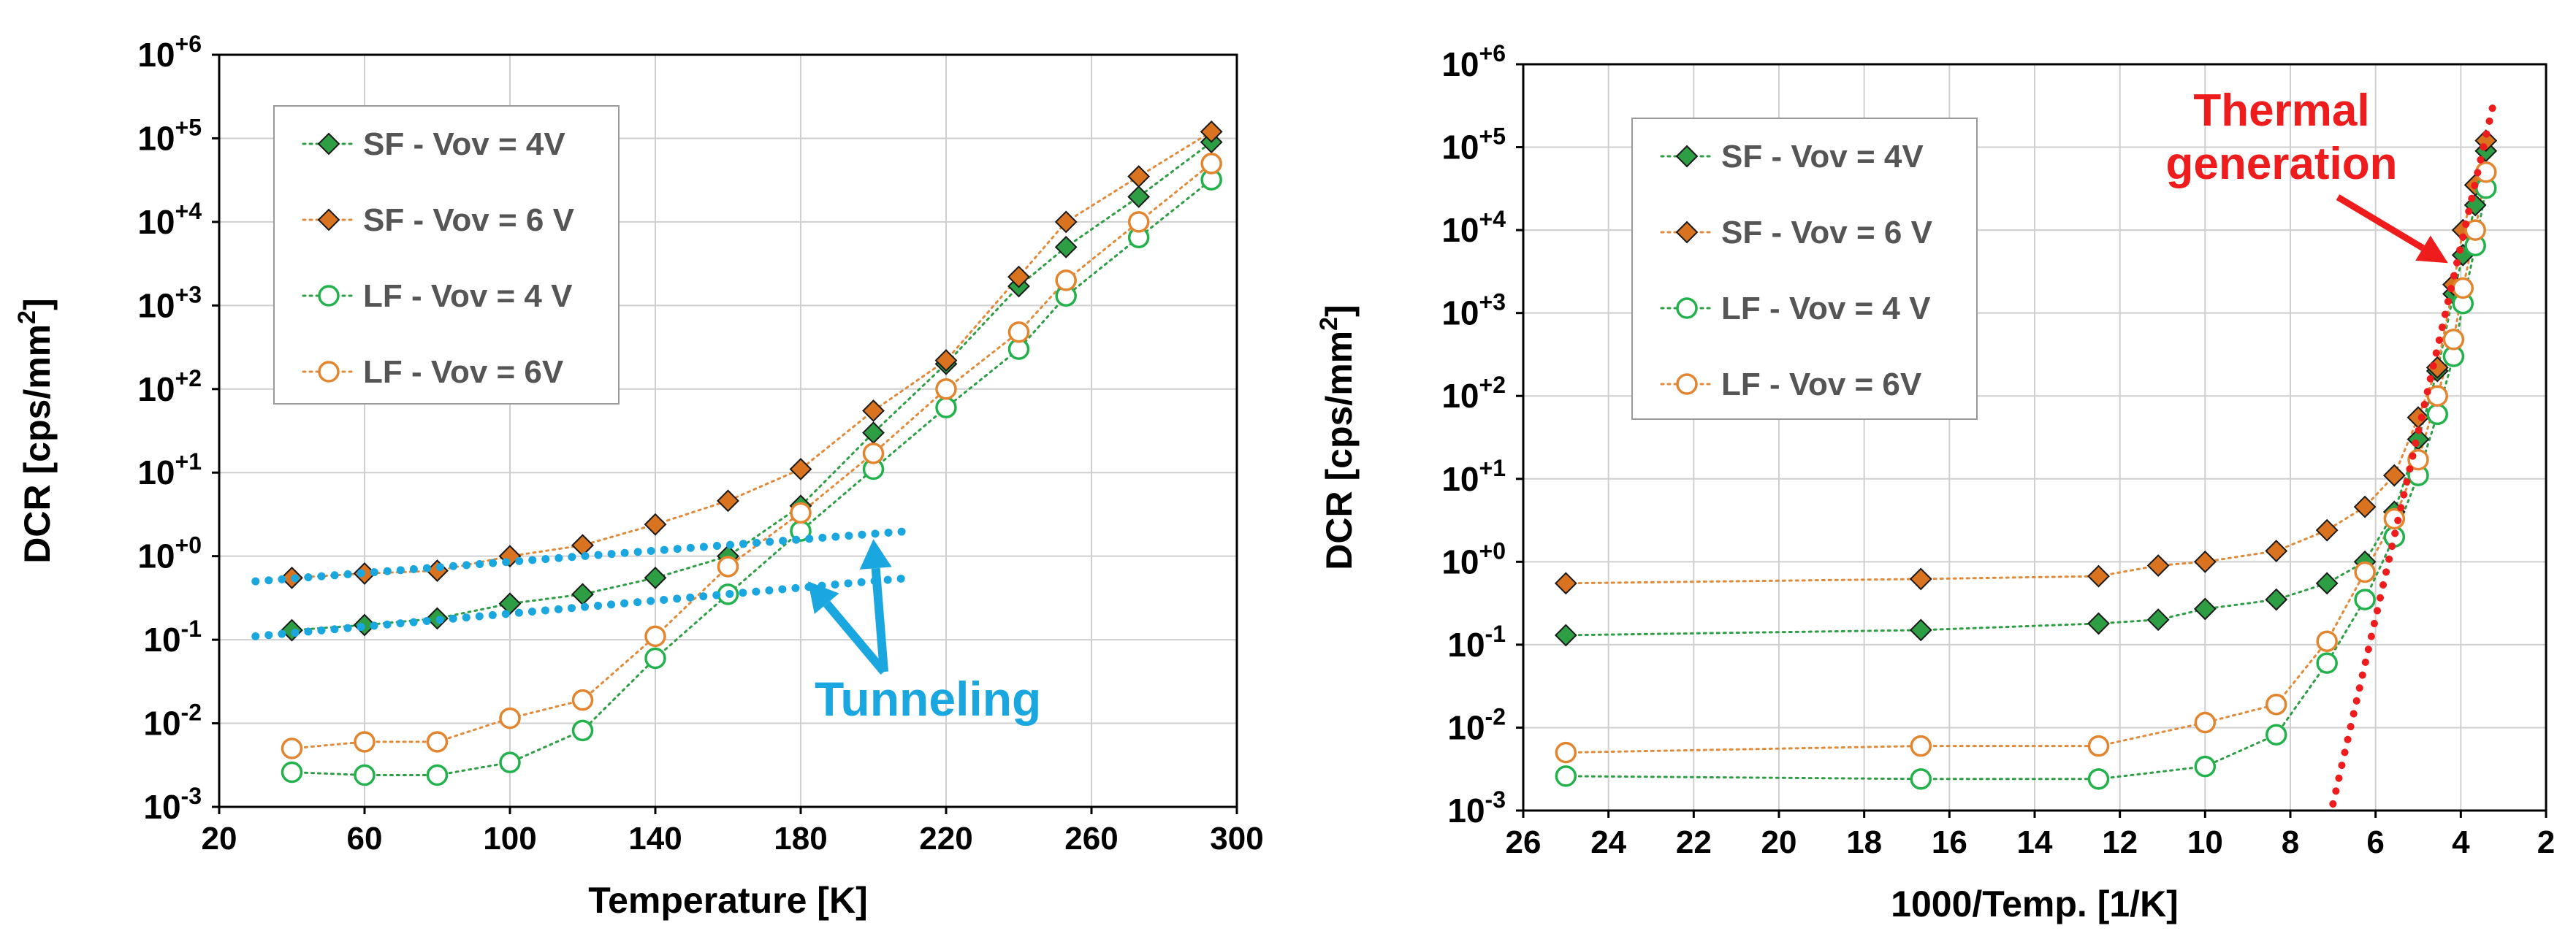 Image resolution: width=2576 pixels, height=950 pixels. I want to click on x-tick-label: 260, so click(1091, 839).